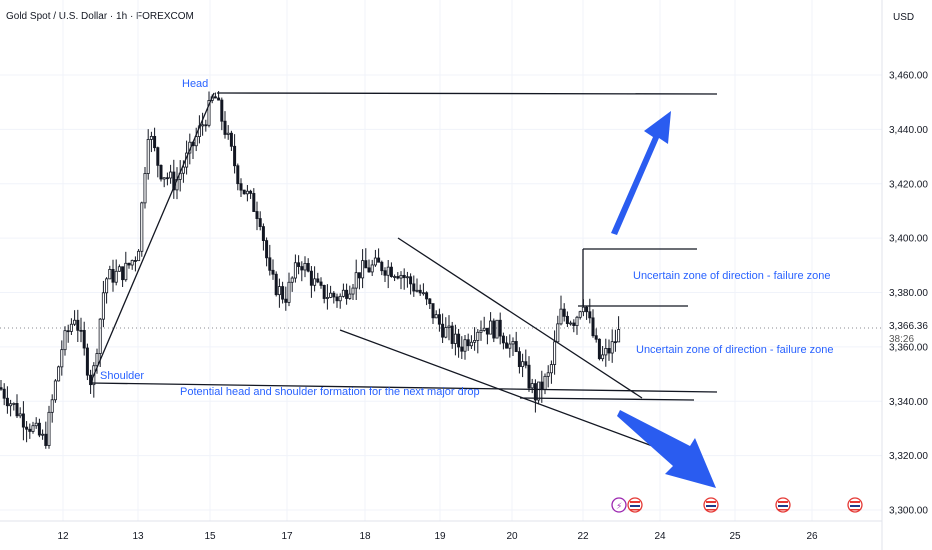  Describe the element at coordinates (812, 536) in the screenshot. I see `x-tick-label: 26` at that location.